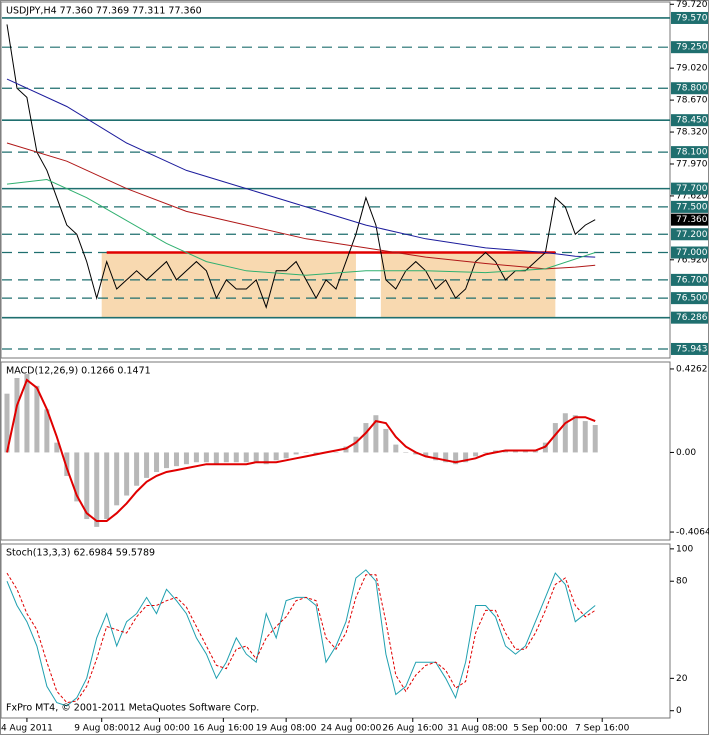 The image size is (709, 735). I want to click on x-tick-label: 12 Aug 00:00, so click(159, 729).